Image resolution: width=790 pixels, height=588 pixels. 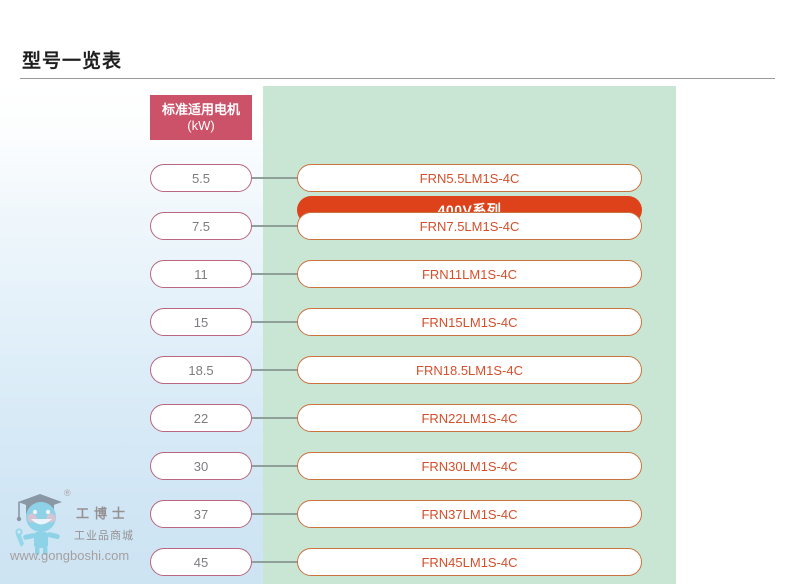 I want to click on kw-value-pill: 18.5, so click(x=201, y=370).